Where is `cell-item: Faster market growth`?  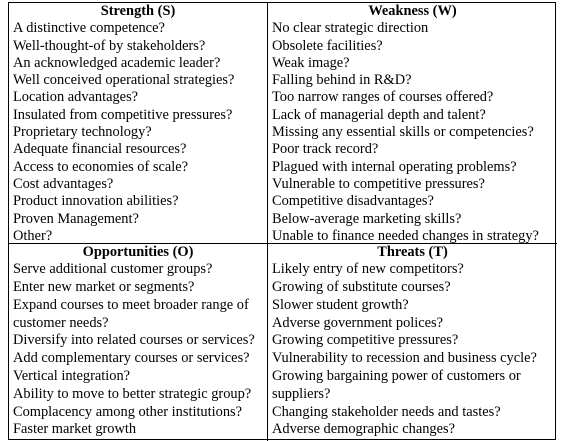 cell-item: Faster market growth is located at coordinates (75, 429).